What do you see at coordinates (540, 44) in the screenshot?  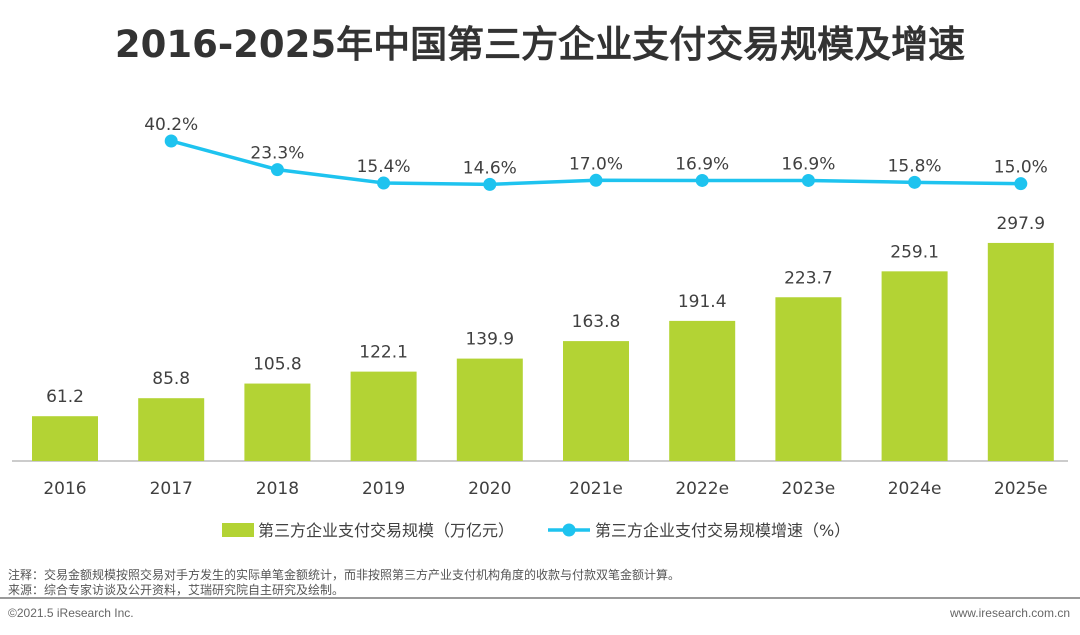 I see `chart-title: 2016-2025年中国第三方企业支付交易规模及增速` at bounding box center [540, 44].